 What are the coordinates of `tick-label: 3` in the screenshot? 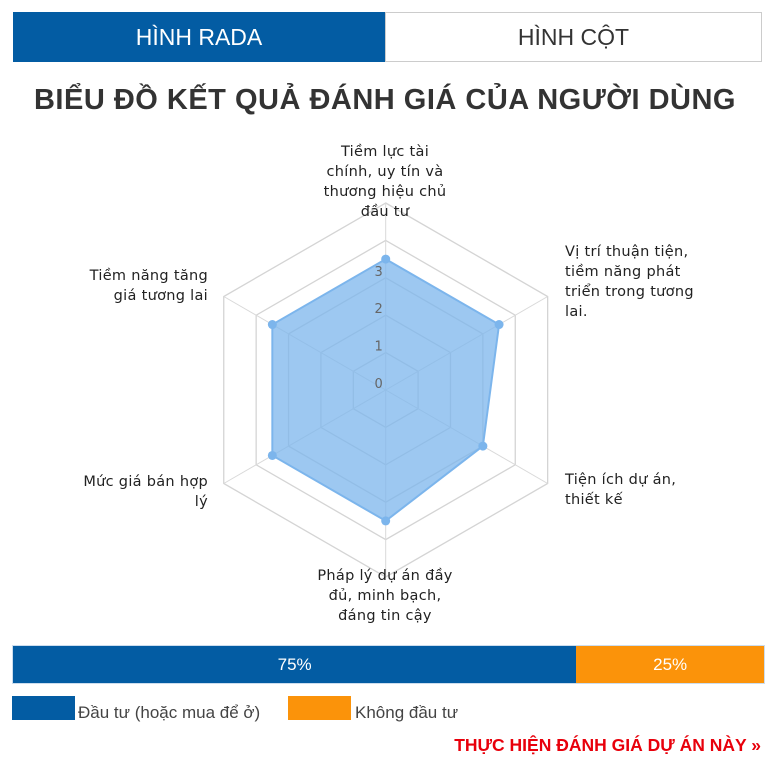 It's located at (379, 272).